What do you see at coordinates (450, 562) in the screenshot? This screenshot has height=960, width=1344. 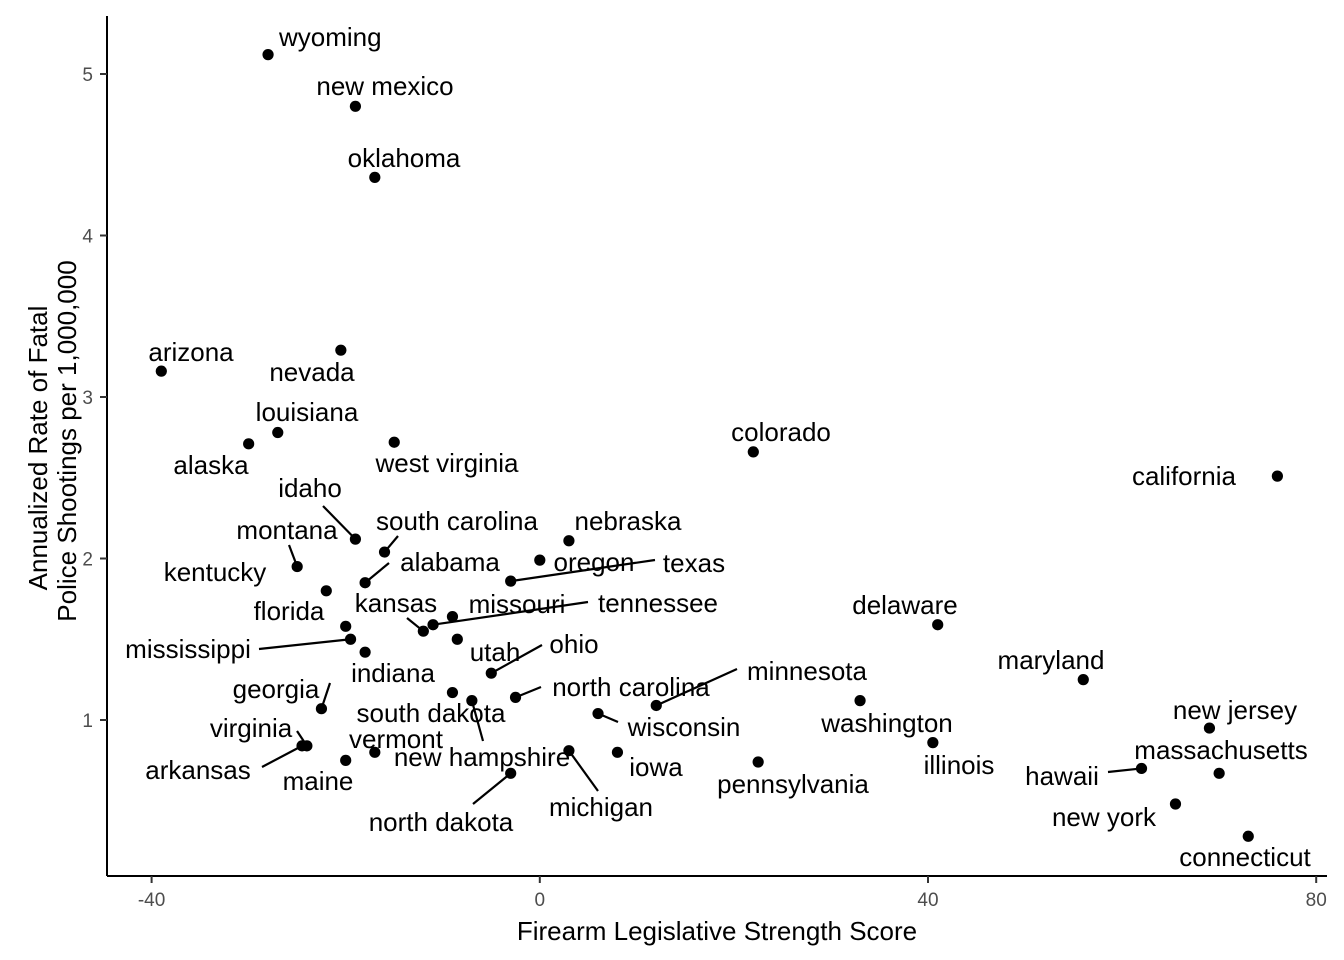 I see `point-label-alabama: alabama` at bounding box center [450, 562].